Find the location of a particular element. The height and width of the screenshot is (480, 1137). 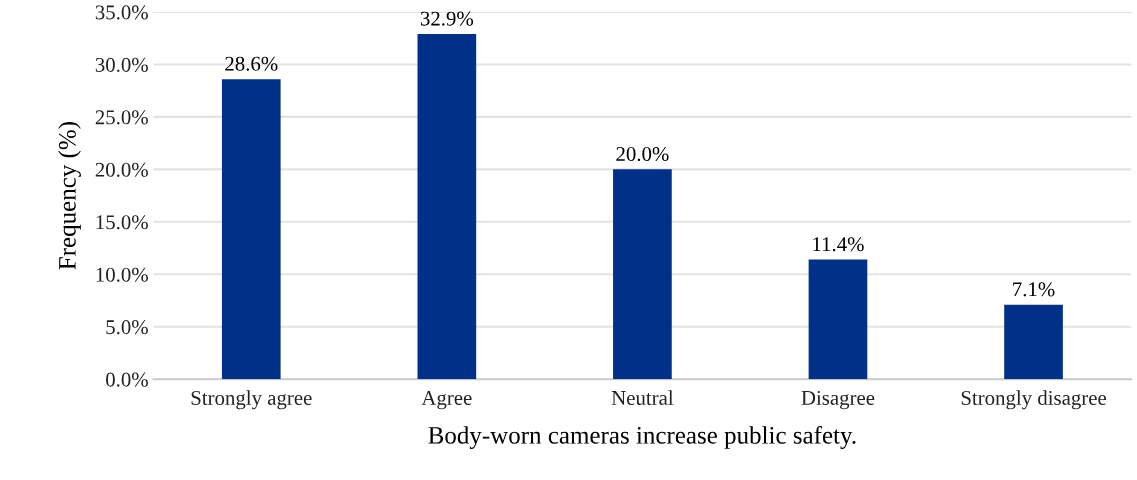

y-tick-label: 5.0% is located at coordinates (127, 327).